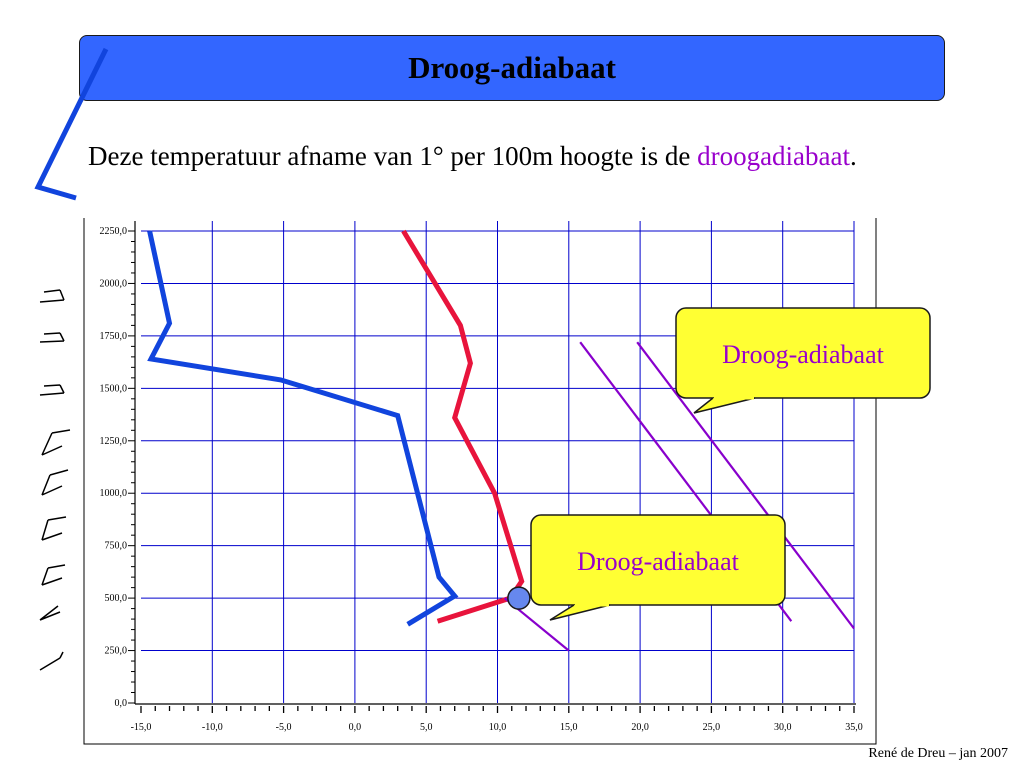  I want to click on x-tick-label: 30,0, so click(783, 727).